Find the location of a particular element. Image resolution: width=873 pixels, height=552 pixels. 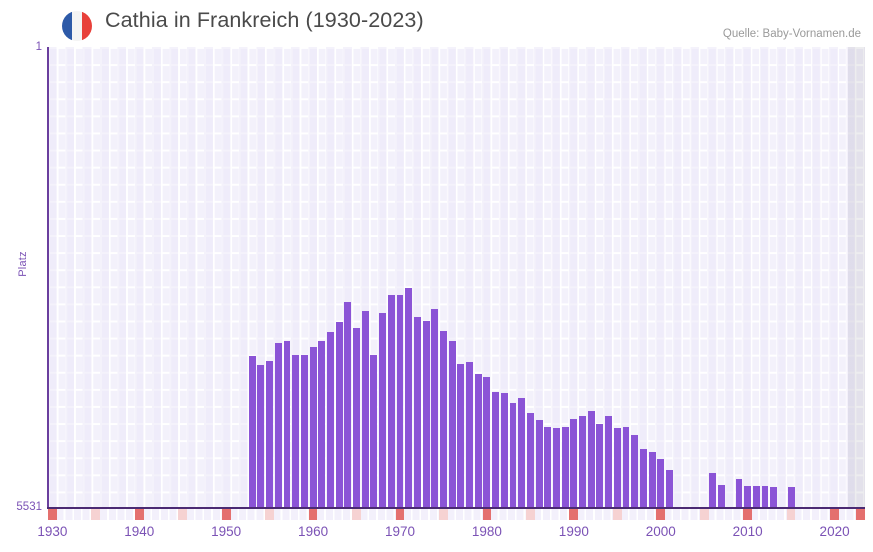

x-axis-tick-label: 2010 is located at coordinates (747, 531).